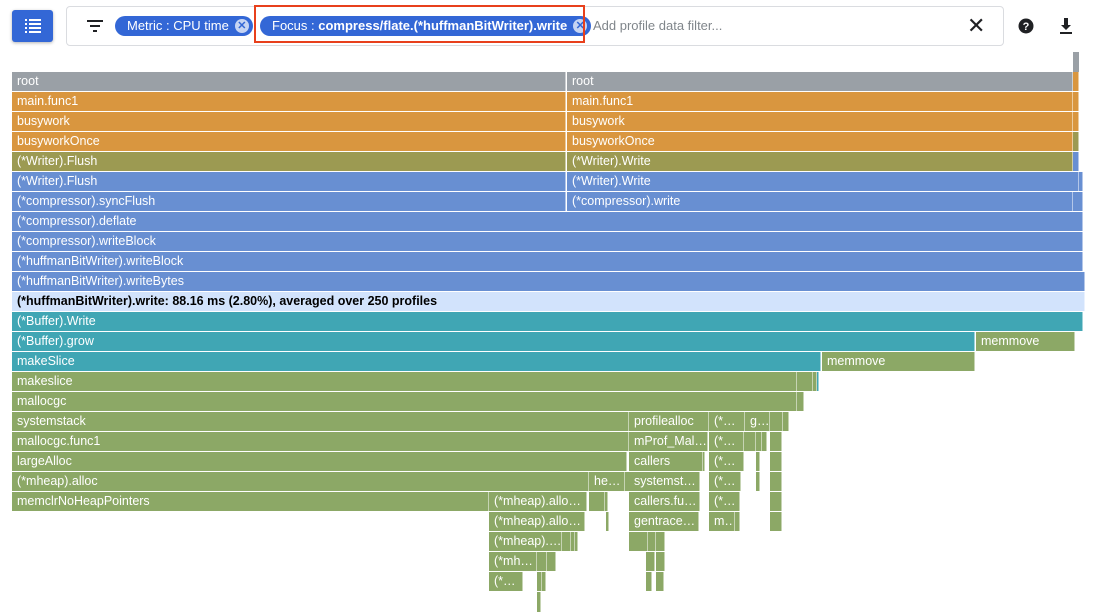 Image resolution: width=1096 pixels, height=612 pixels. Describe the element at coordinates (320, 441) in the screenshot. I see `flame-frame: mallocgc.func1` at that location.